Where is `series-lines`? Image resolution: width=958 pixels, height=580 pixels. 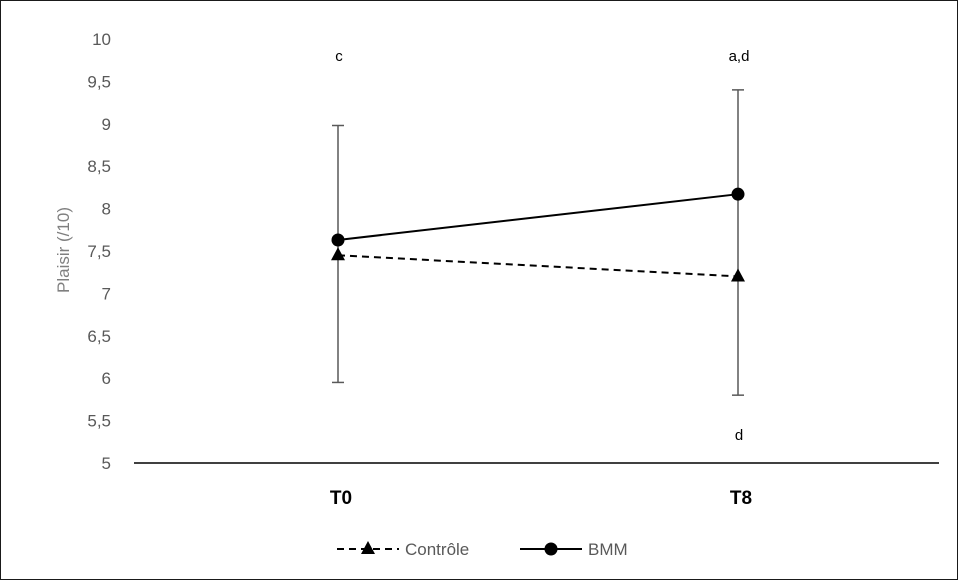
series-lines is located at coordinates (538, 235).